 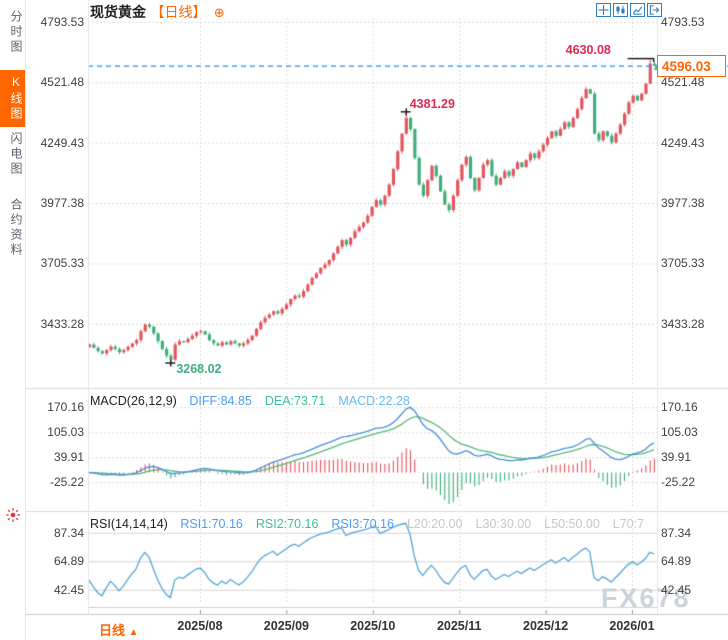 What do you see at coordinates (679, 432) in the screenshot?
I see `macd-tick-right-1: 105.03` at bounding box center [679, 432].